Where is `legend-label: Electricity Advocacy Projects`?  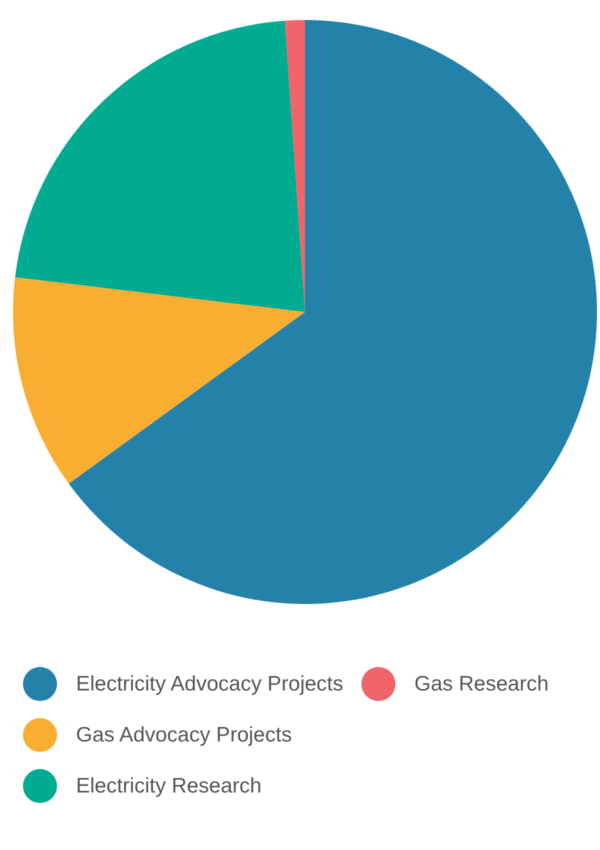 legend-label: Electricity Advocacy Projects is located at coordinates (210, 684).